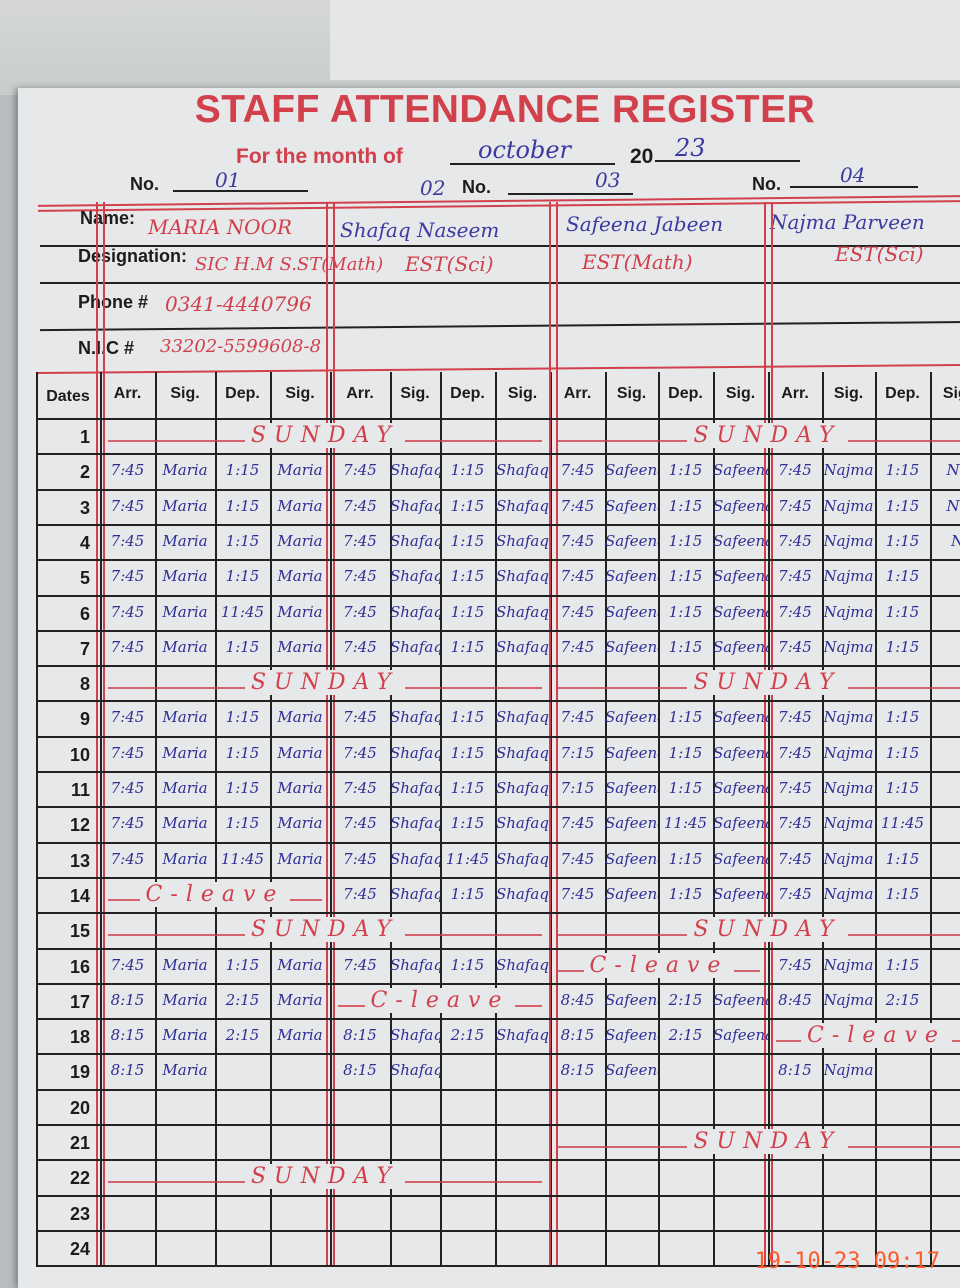 Image resolution: width=960 pixels, height=1288 pixels. I want to click on attendance-cell: Na, so click(953, 505).